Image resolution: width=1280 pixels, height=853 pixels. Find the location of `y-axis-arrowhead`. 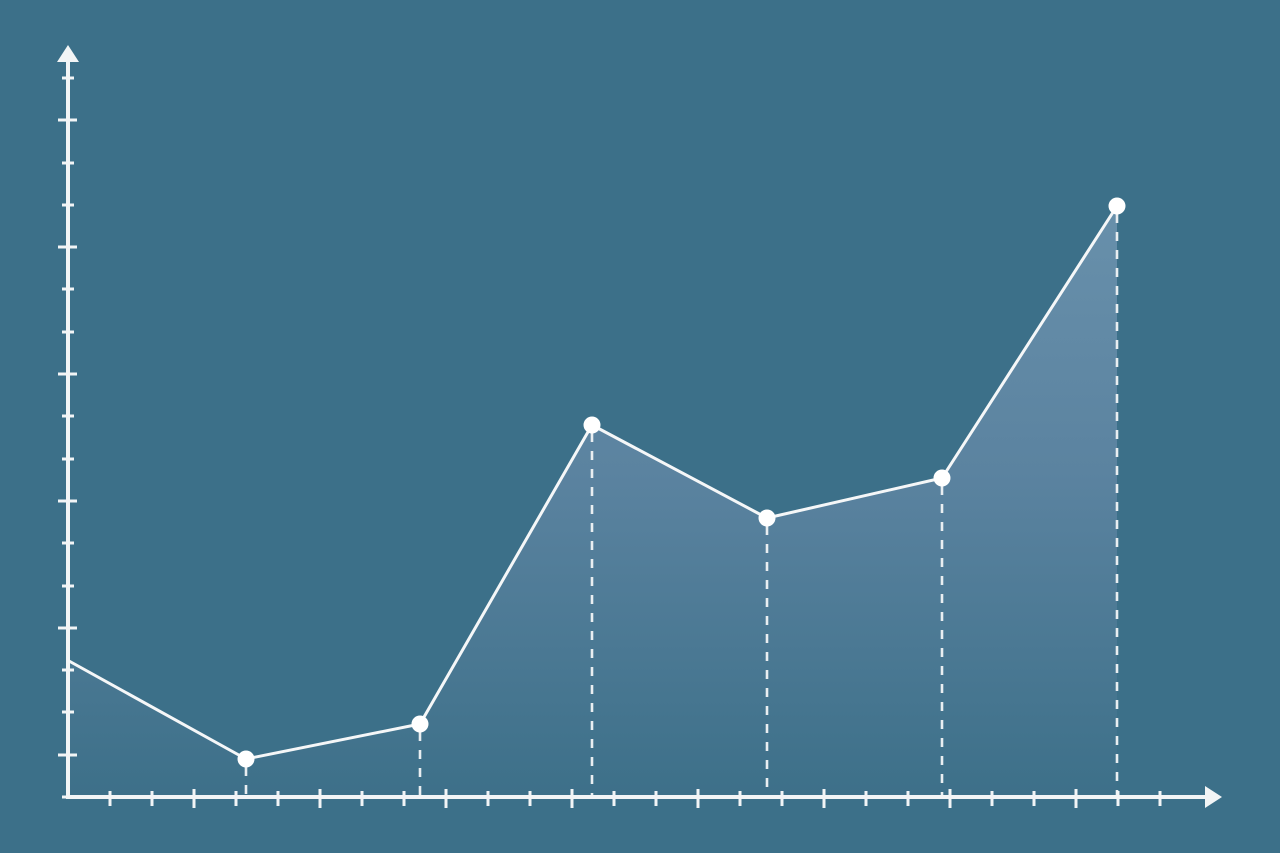

y-axis-arrowhead is located at coordinates (68, 53).